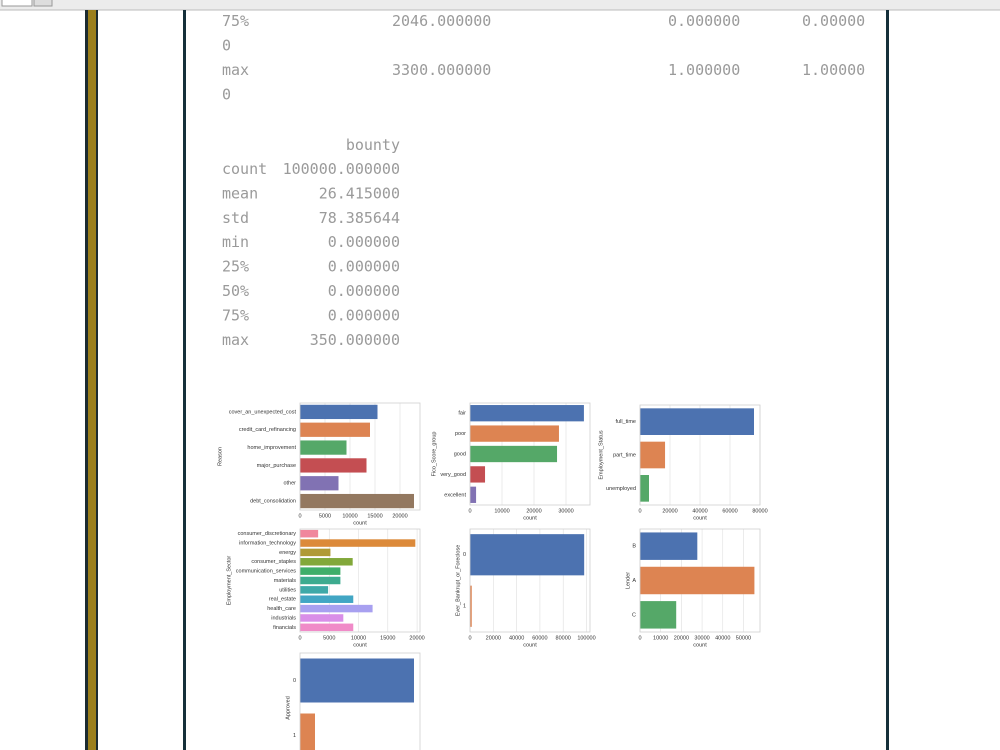  I want to click on y-axis-label: Lender, so click(628, 580).